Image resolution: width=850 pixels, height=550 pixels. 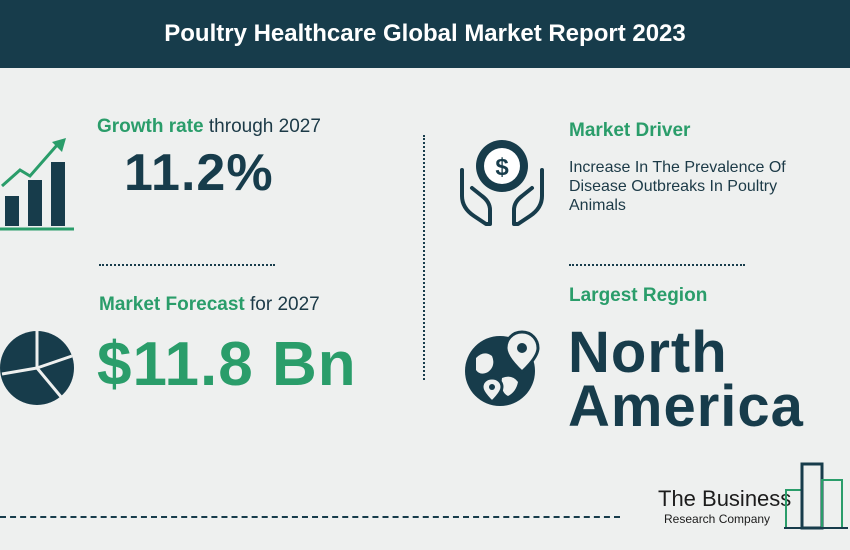 What do you see at coordinates (657, 265) in the screenshot?
I see `divider-right` at bounding box center [657, 265].